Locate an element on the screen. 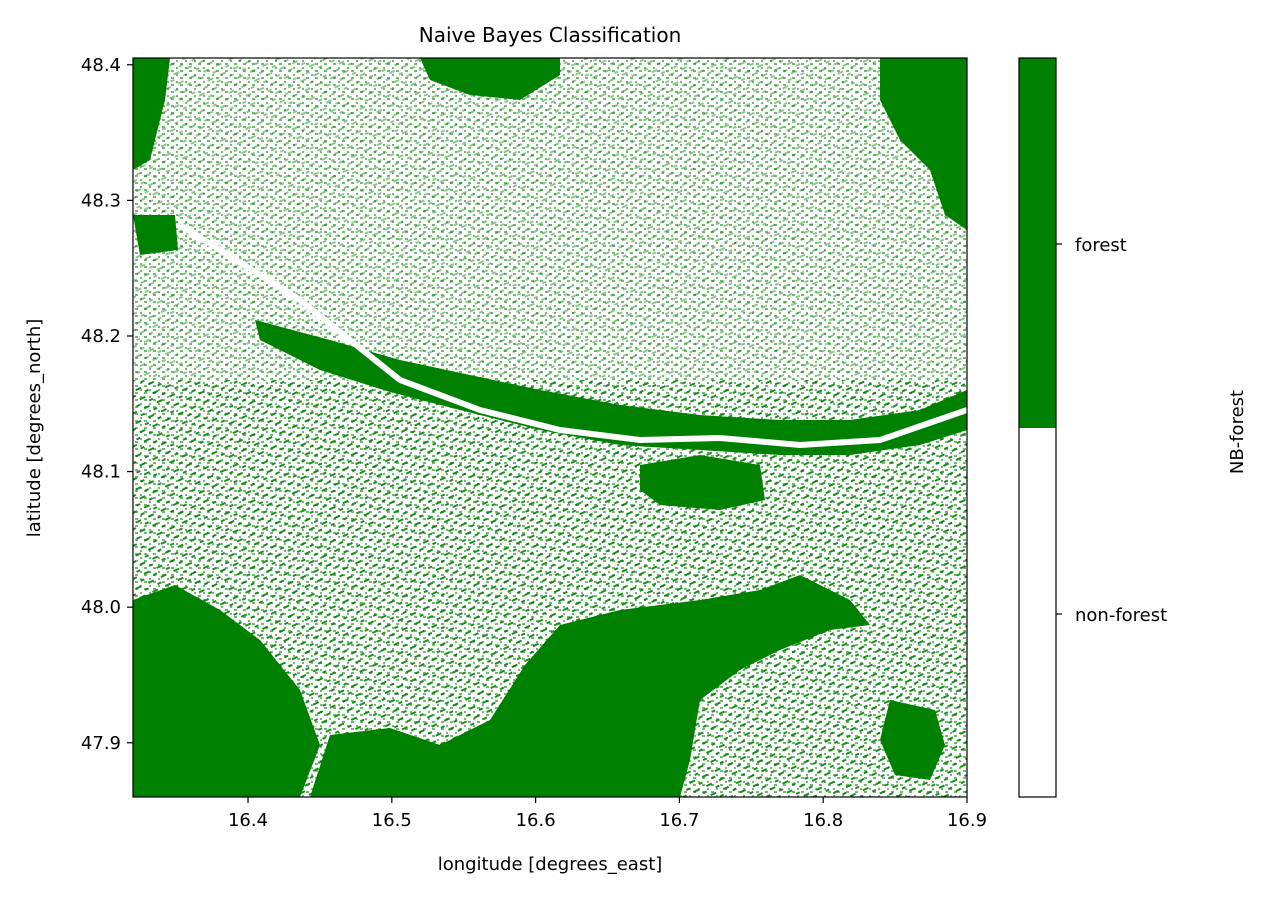 This screenshot has height=898, width=1267. colorbar: forest non-forest NB-forest is located at coordinates (1133, 427).